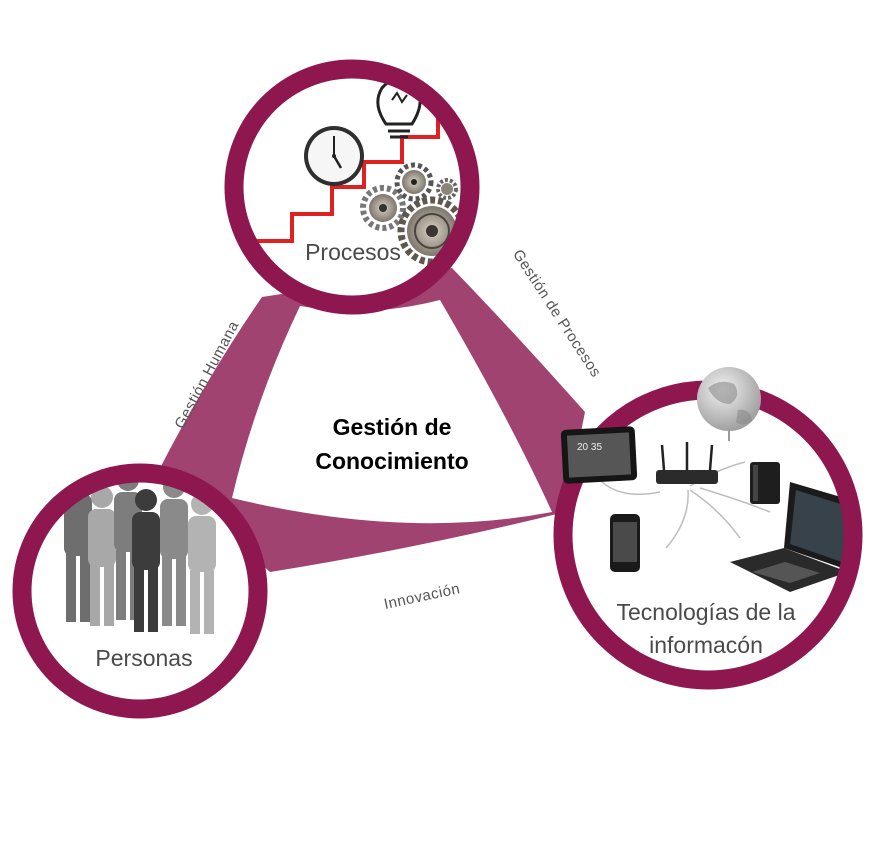 This screenshot has height=847, width=879. I want to click on personas-node: Personas, so click(140, 591).